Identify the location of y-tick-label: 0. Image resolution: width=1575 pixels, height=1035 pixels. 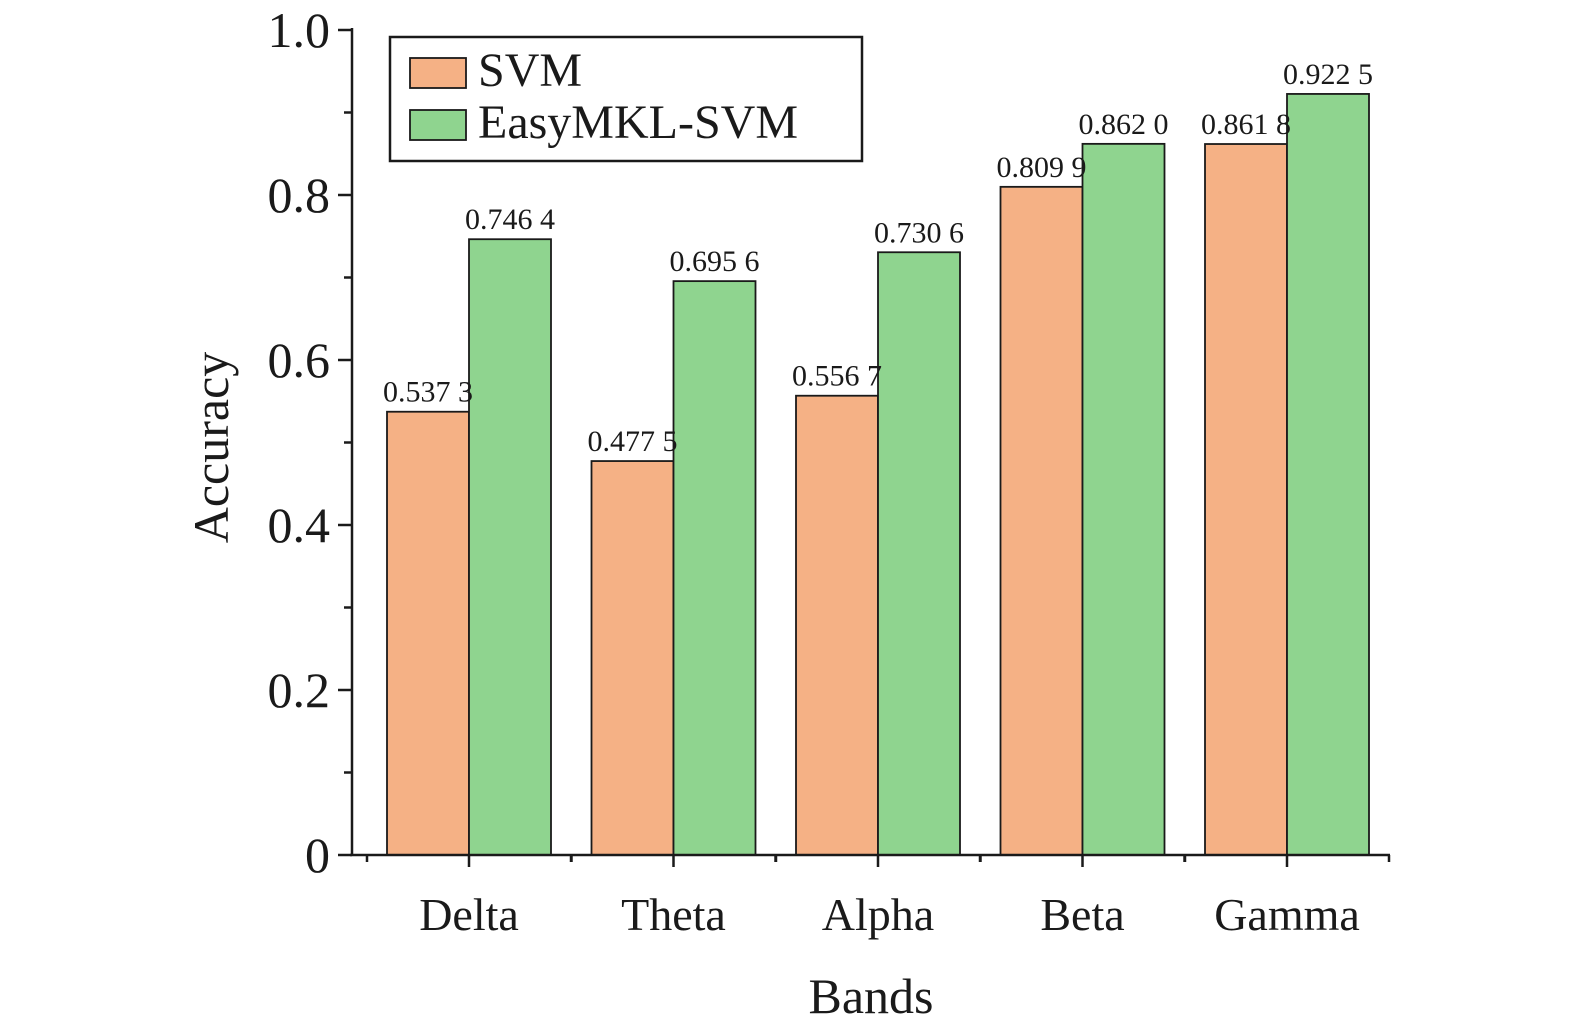
(317, 855).